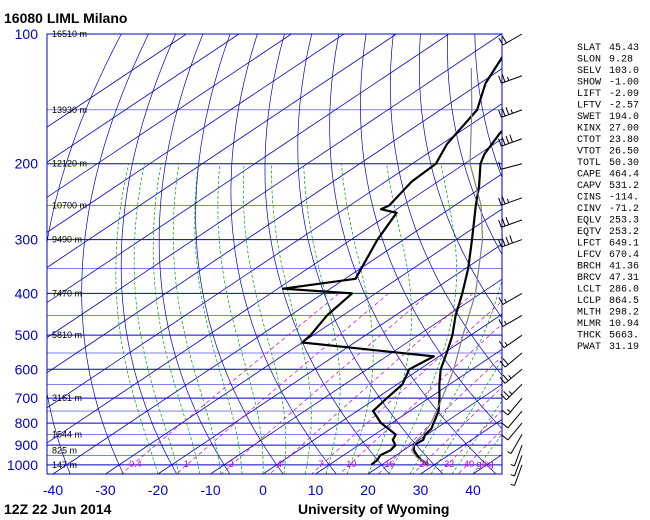 The height and width of the screenshot is (520, 650). What do you see at coordinates (67, 335) in the screenshot?
I see `height-label: 5810 m` at bounding box center [67, 335].